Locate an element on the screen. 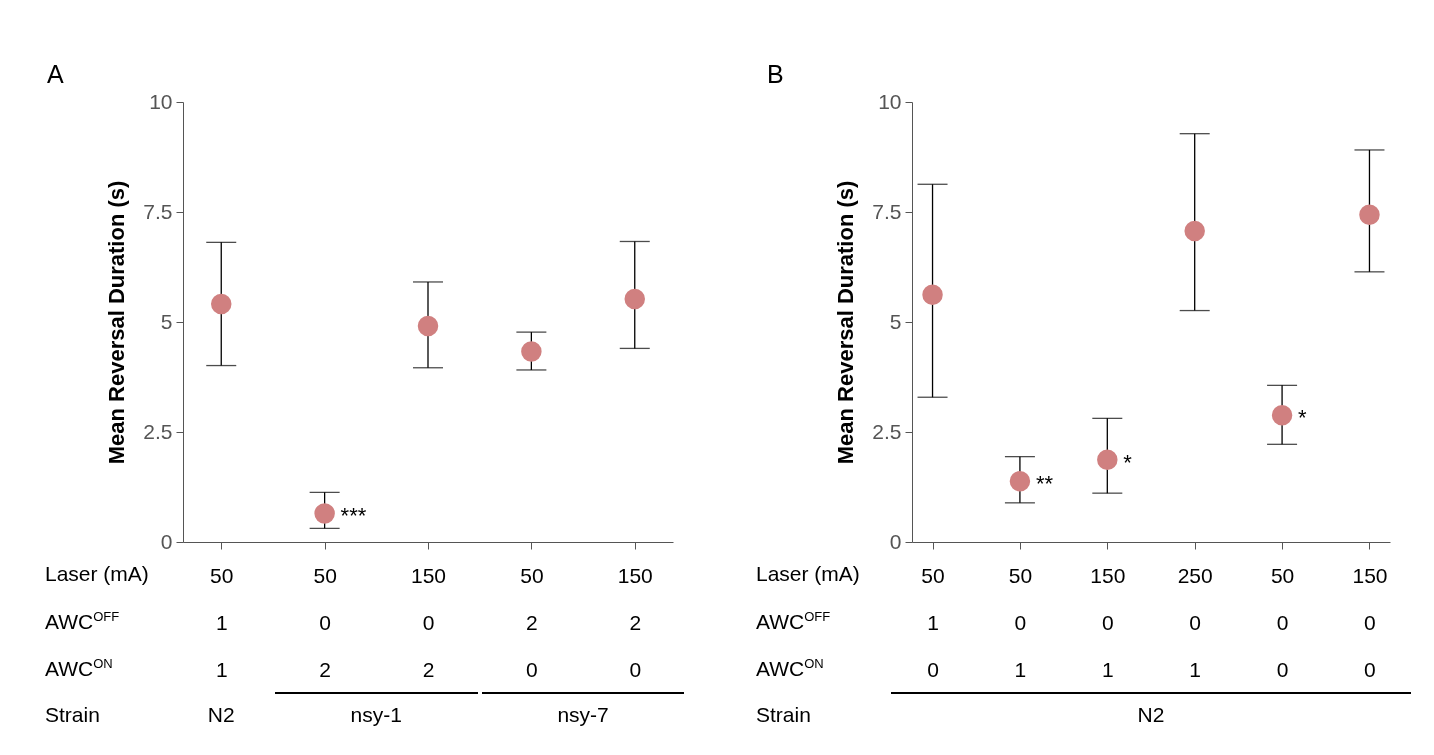  x-tick-label: 50 0 1 is located at coordinates (1020, 622).